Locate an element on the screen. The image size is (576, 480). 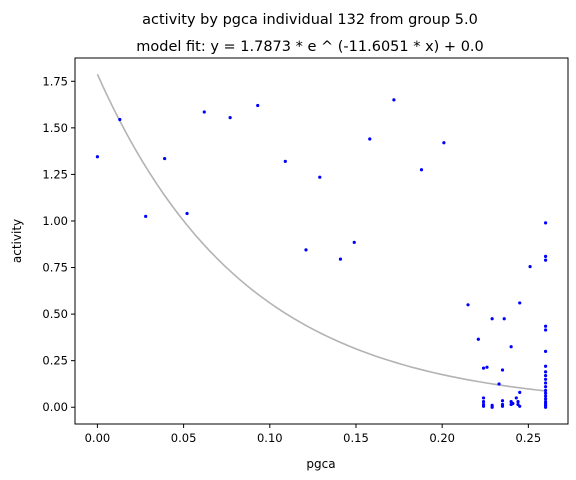
y-tick-label: 0.25 is located at coordinates (55, 361).